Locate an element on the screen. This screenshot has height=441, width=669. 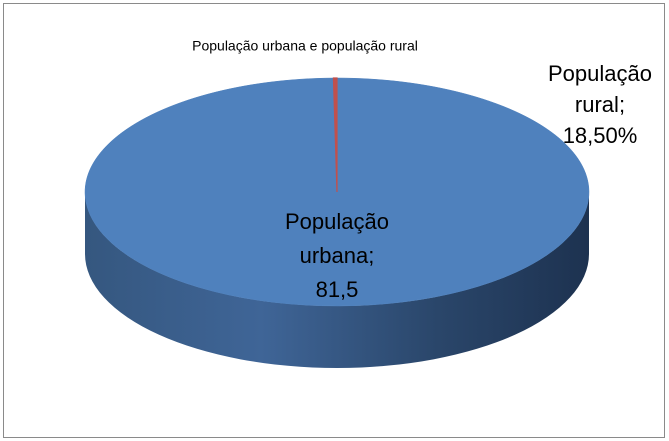
label-value: 81,5 is located at coordinates (337, 289).